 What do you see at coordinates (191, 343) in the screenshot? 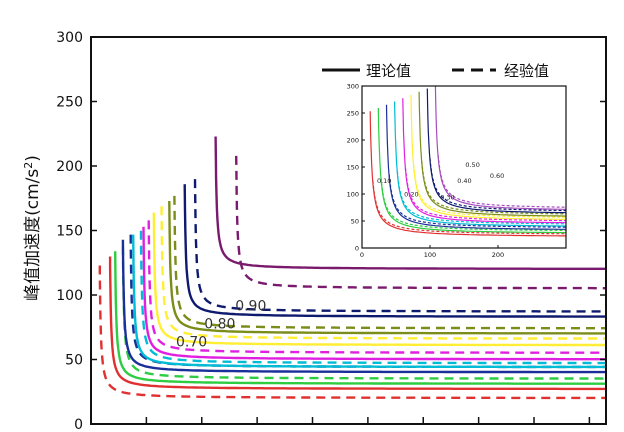
I see `curve-label: 0.70` at bounding box center [191, 343].